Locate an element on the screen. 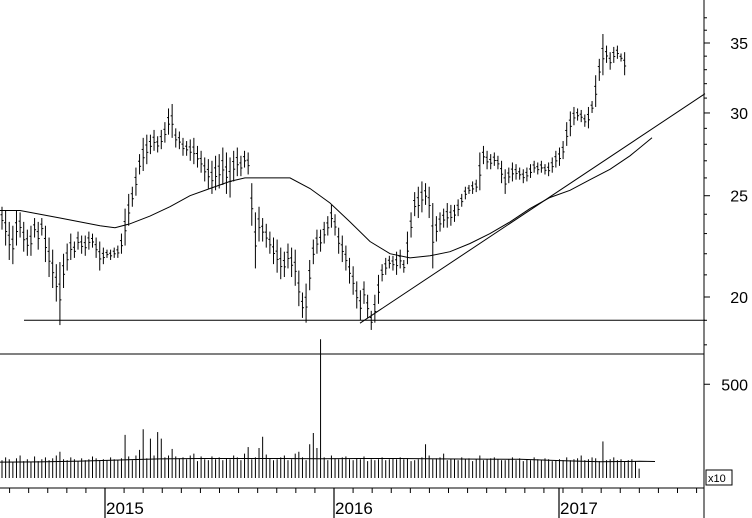 The image size is (752, 518). volume-overlays is located at coordinates (328, 460).